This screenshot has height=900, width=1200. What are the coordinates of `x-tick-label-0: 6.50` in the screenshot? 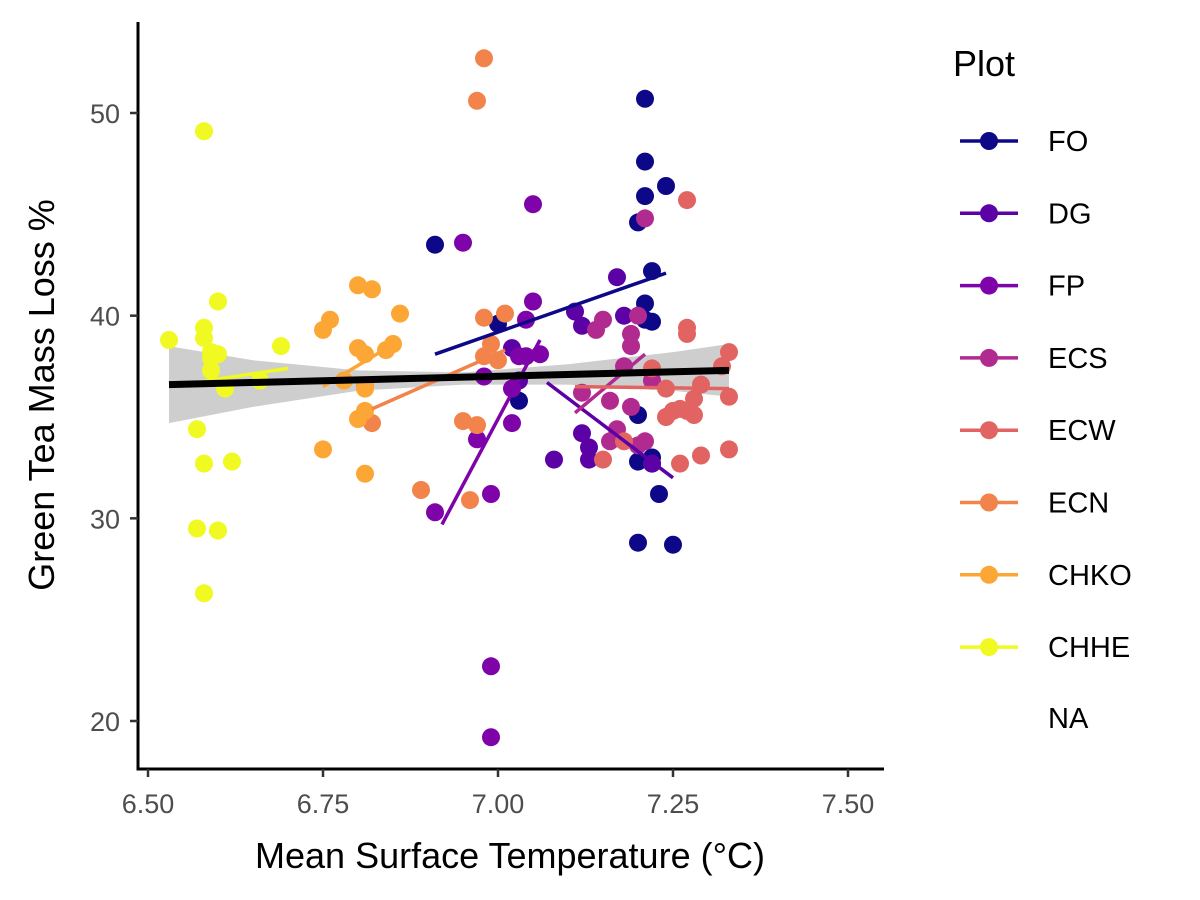 It's located at (148, 804).